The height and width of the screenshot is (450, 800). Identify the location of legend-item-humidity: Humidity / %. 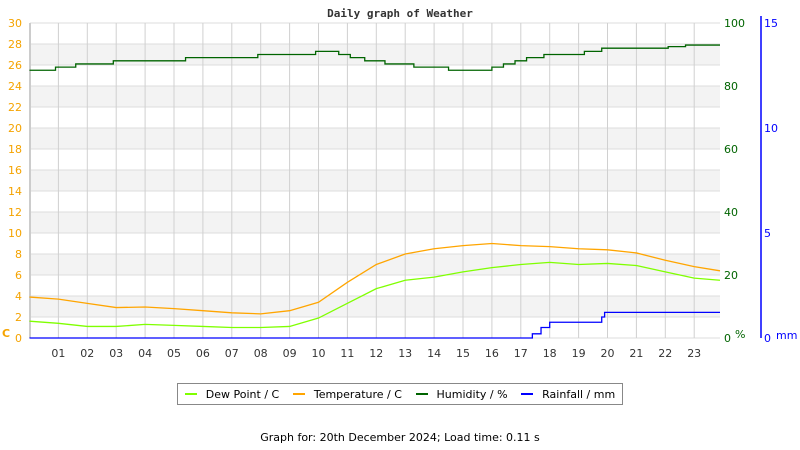
(461, 394).